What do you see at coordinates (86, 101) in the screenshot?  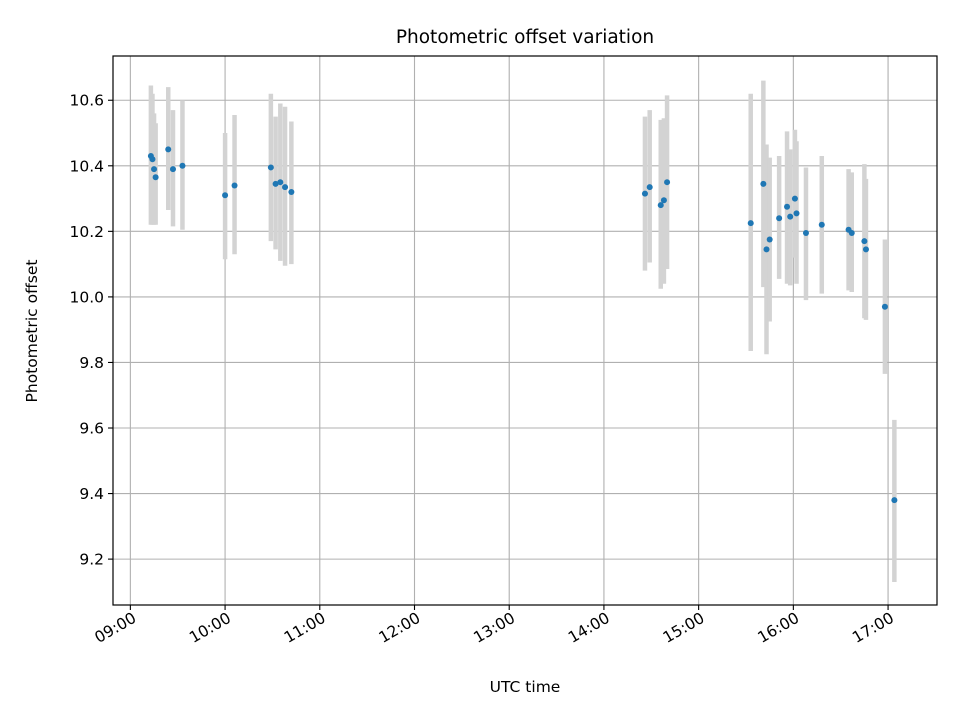 I see `y-tick-label: 10.6` at bounding box center [86, 101].